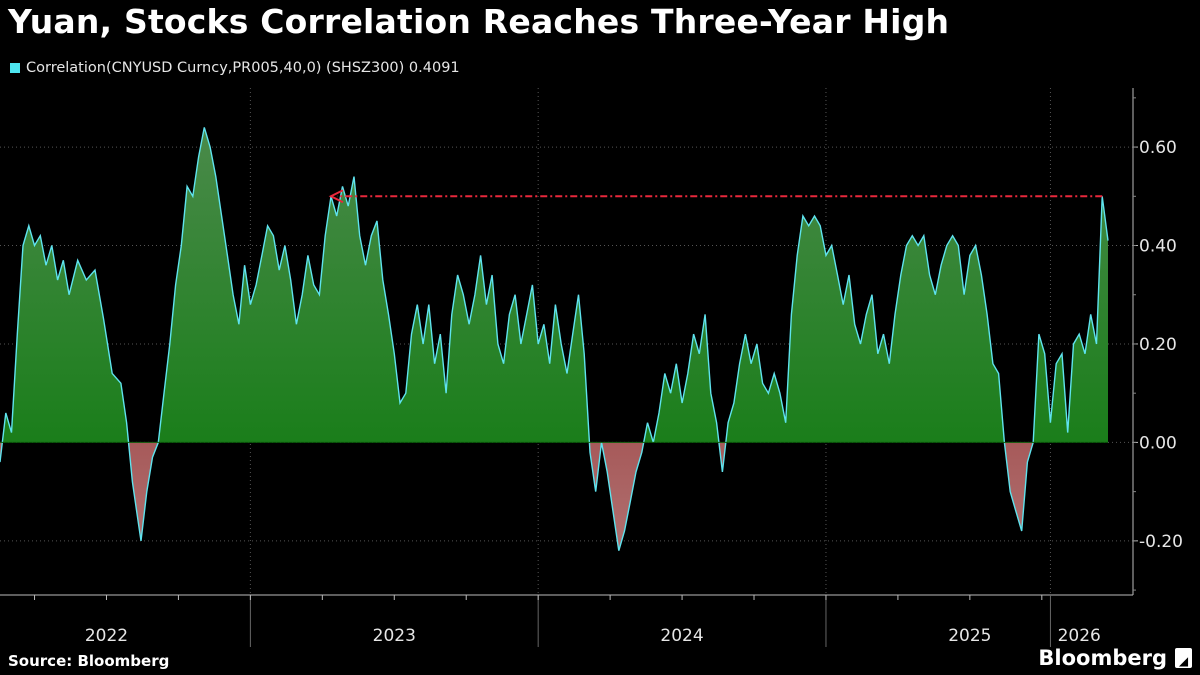 This screenshot has height=675, width=1200. What do you see at coordinates (15, 68) in the screenshot?
I see `legend-swatch` at bounding box center [15, 68].